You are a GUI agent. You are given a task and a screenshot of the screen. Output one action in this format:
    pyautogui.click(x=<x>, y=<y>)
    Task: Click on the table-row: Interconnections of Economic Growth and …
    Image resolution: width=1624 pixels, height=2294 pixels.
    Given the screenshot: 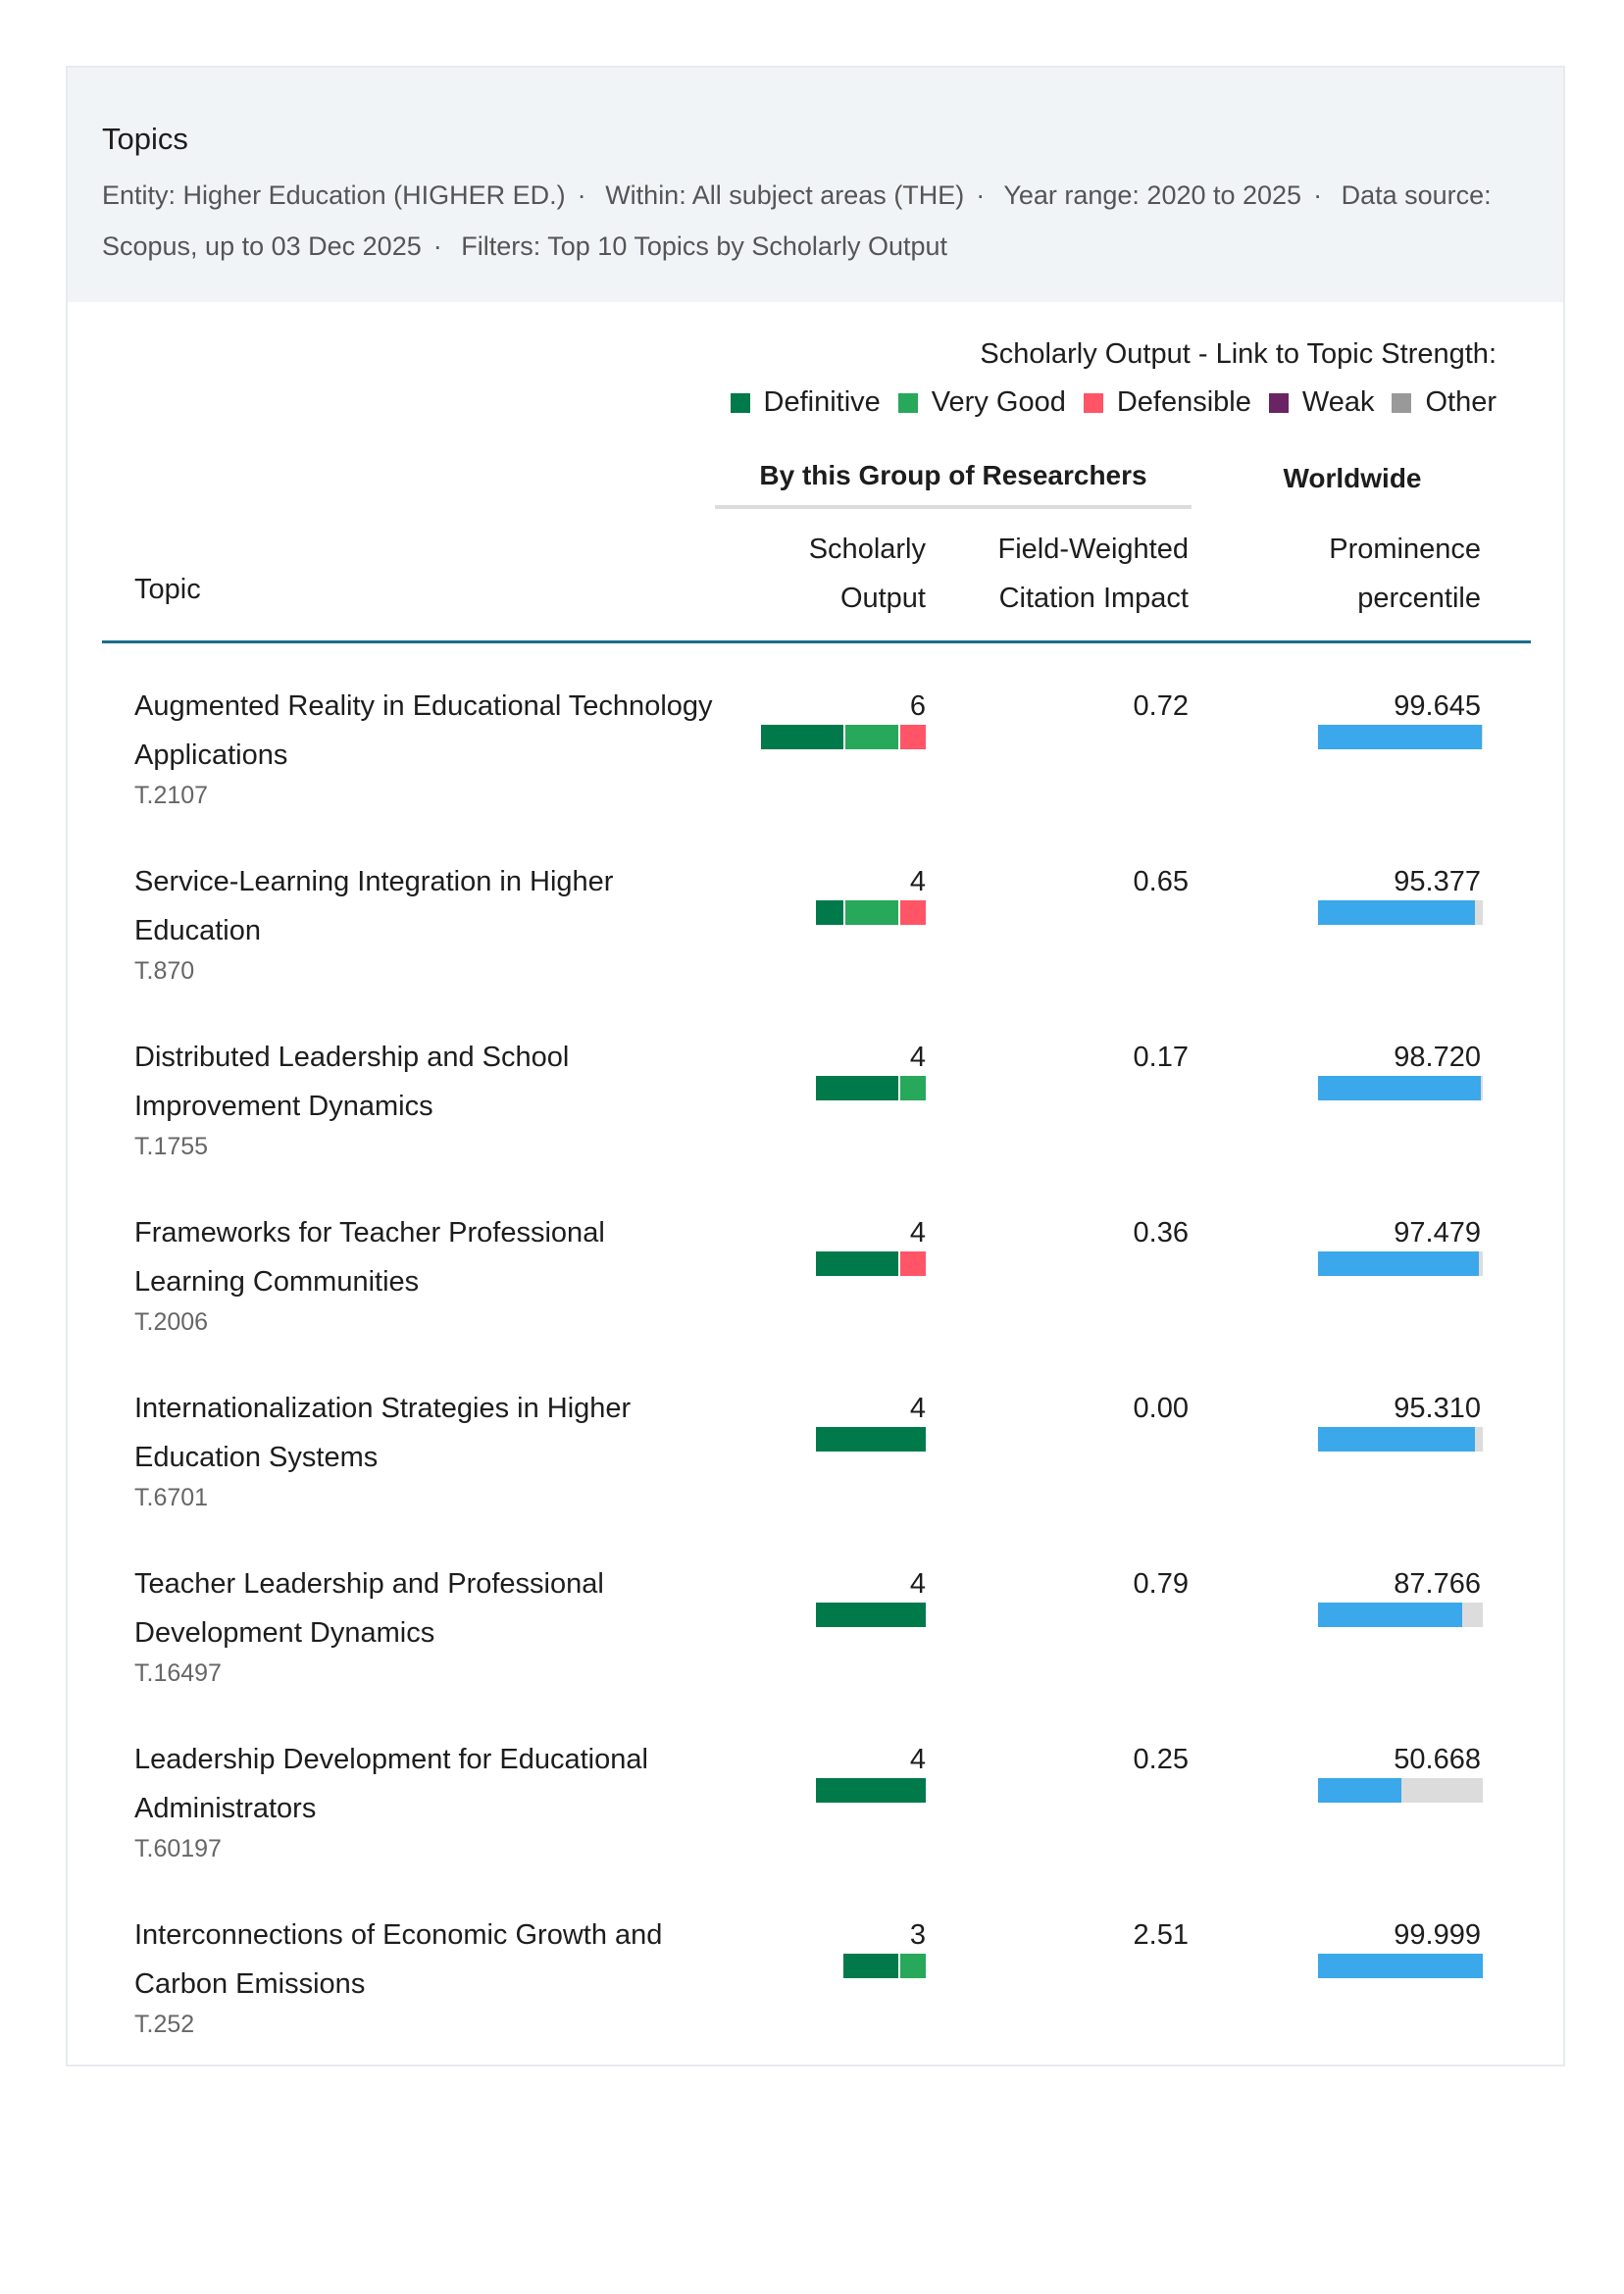 What is the action you would take?
    pyautogui.click(x=815, y=1998)
    